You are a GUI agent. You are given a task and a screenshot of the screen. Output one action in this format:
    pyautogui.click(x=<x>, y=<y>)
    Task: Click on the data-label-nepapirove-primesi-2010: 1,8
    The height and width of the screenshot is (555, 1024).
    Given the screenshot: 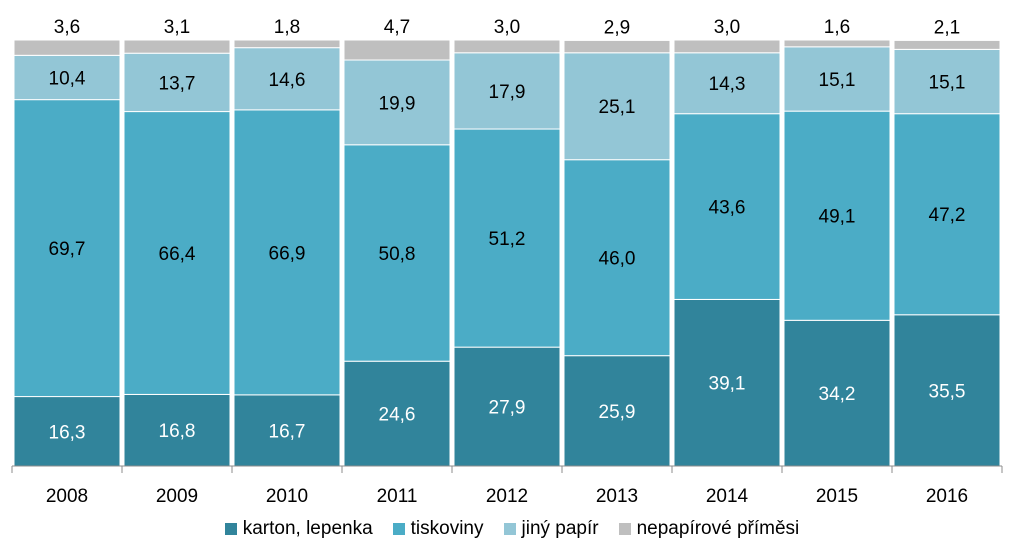 What is the action you would take?
    pyautogui.click(x=287, y=27)
    